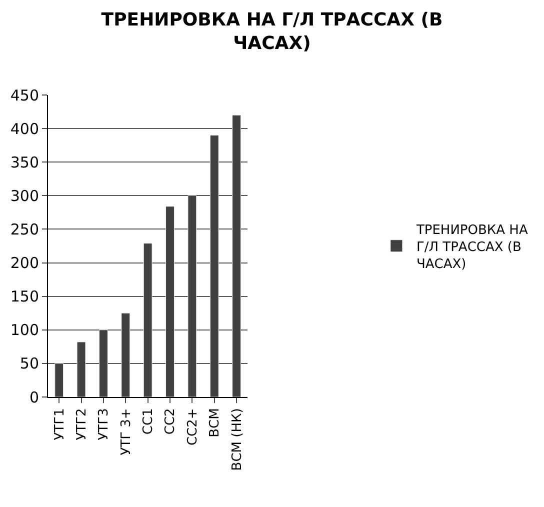 This screenshot has height=507, width=544. I want to click on legend-label: ТРЕНИРОВКА НА Г/Л ТРАССАХ (В ЧАСАХ), so click(471, 247).